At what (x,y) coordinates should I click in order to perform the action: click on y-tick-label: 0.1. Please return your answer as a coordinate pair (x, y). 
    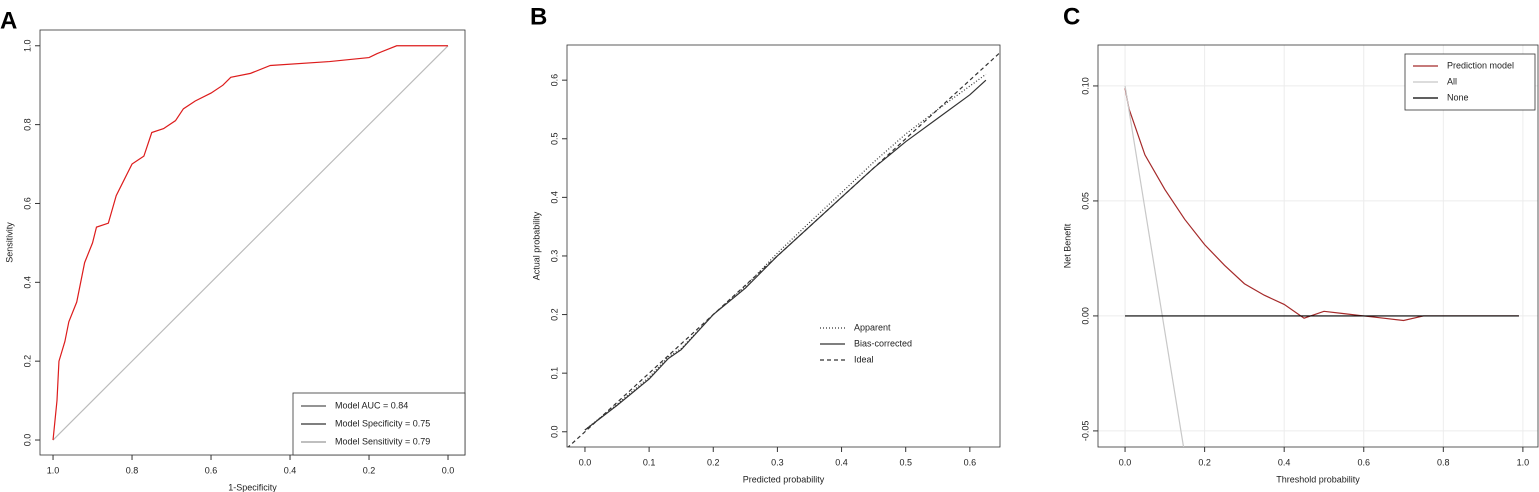
    Looking at the image, I should click on (554, 373).